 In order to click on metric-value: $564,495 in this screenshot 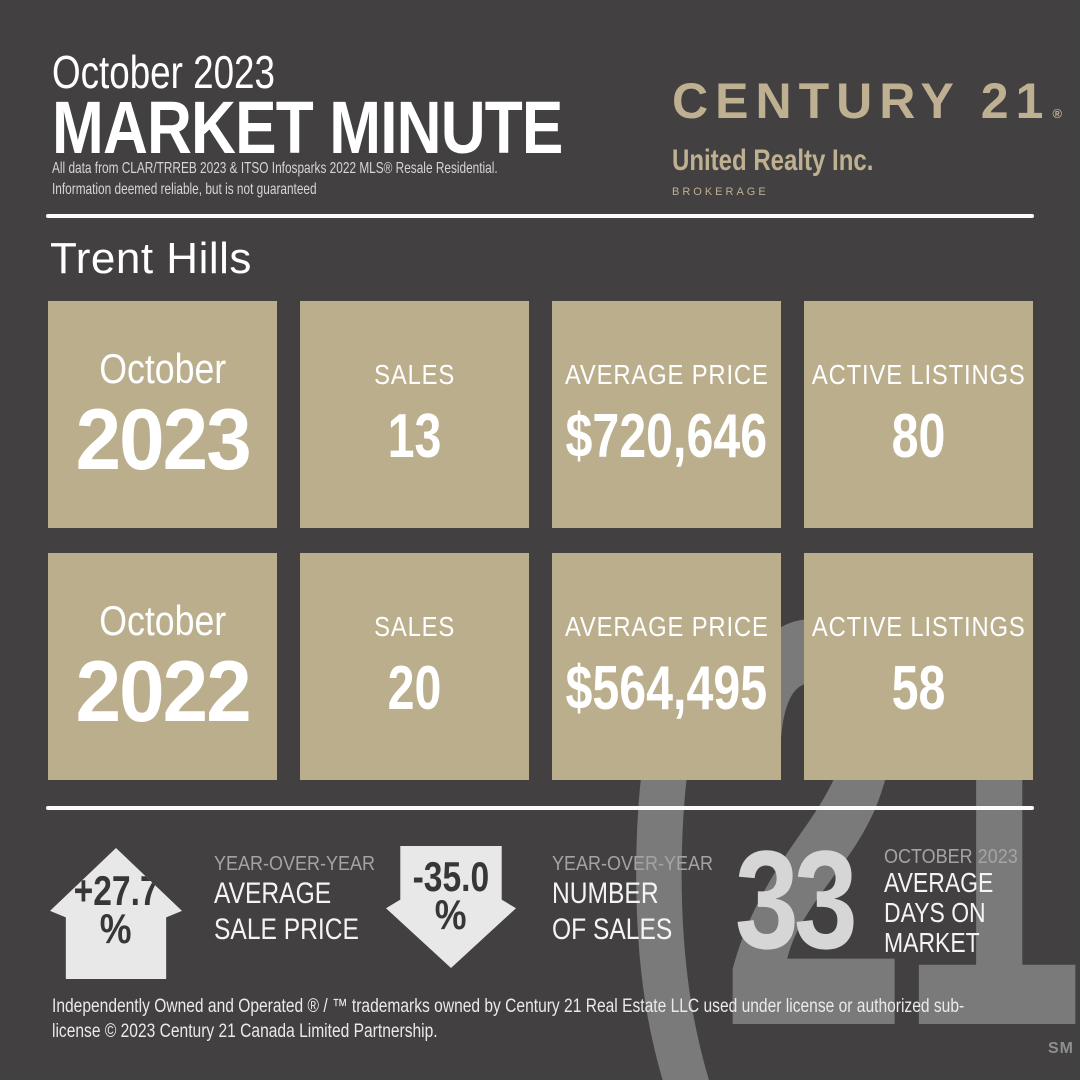, I will do `click(666, 688)`.